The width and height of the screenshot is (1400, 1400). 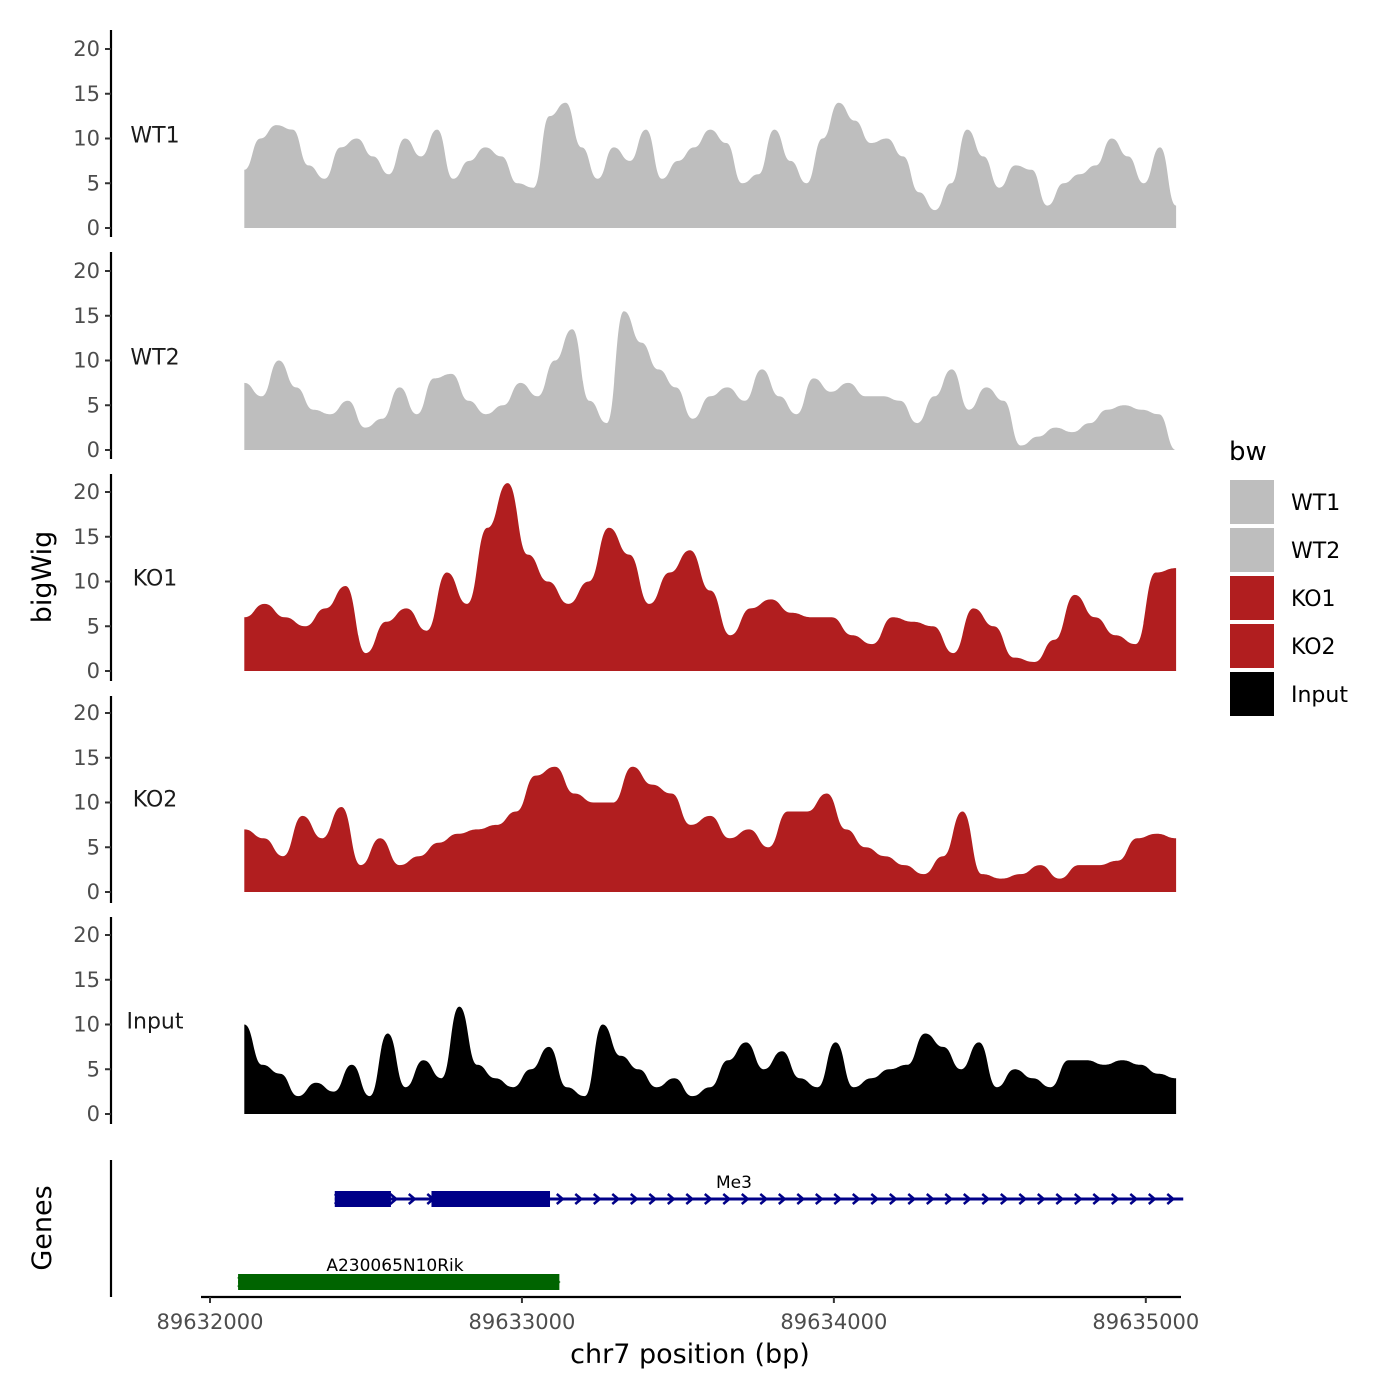 What do you see at coordinates (1313, 647) in the screenshot?
I see `legend-label-ko2: KO2` at bounding box center [1313, 647].